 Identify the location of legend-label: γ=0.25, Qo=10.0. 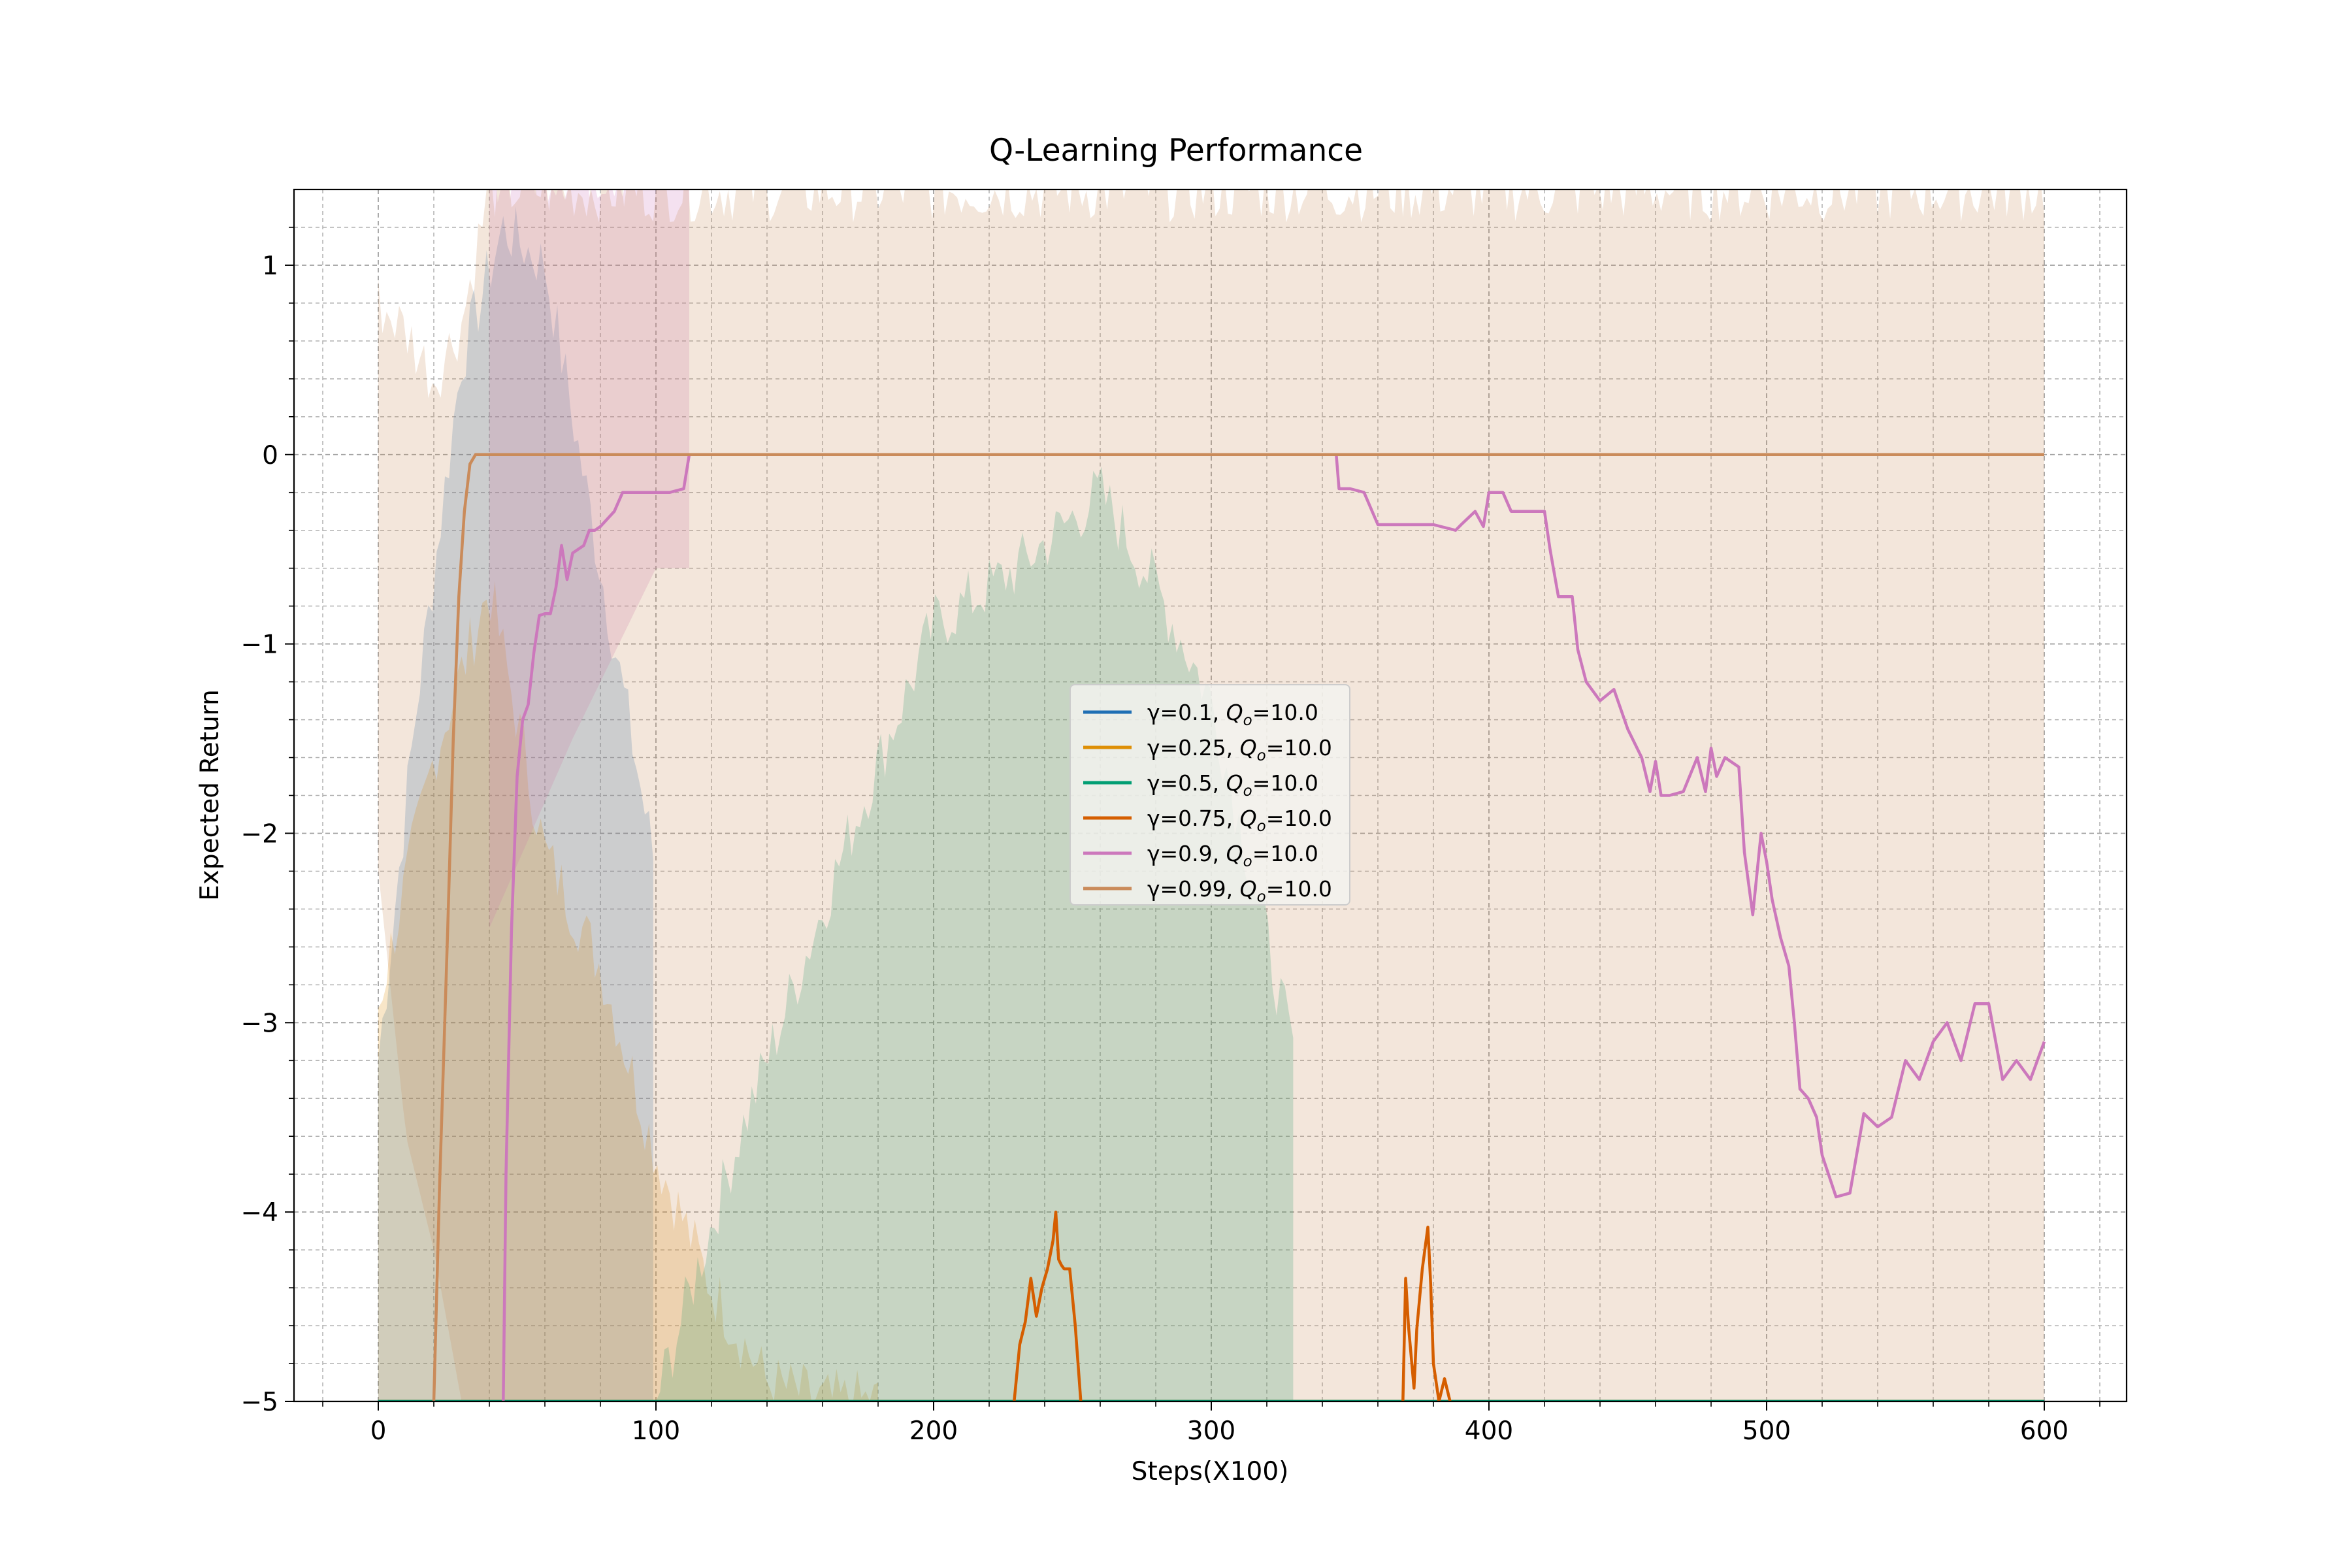
(1239, 749).